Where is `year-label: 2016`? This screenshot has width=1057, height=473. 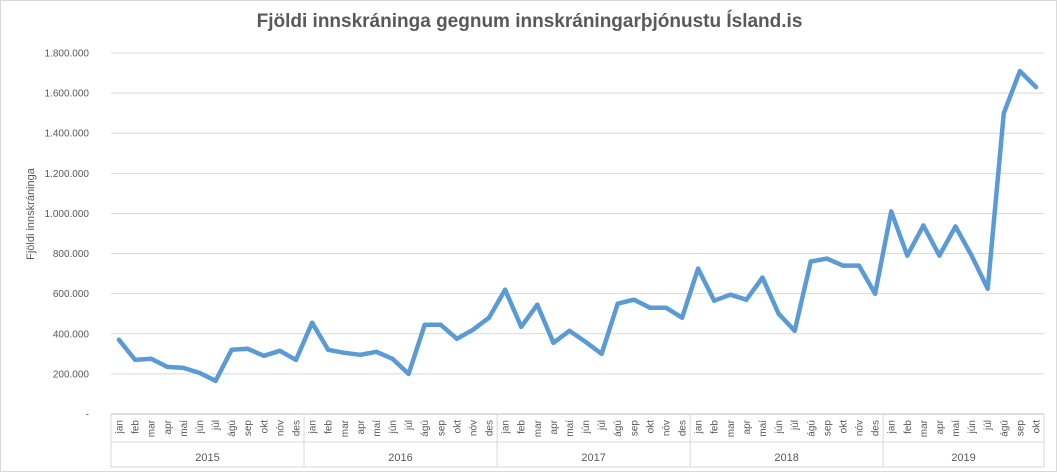 year-label: 2016 is located at coordinates (400, 458).